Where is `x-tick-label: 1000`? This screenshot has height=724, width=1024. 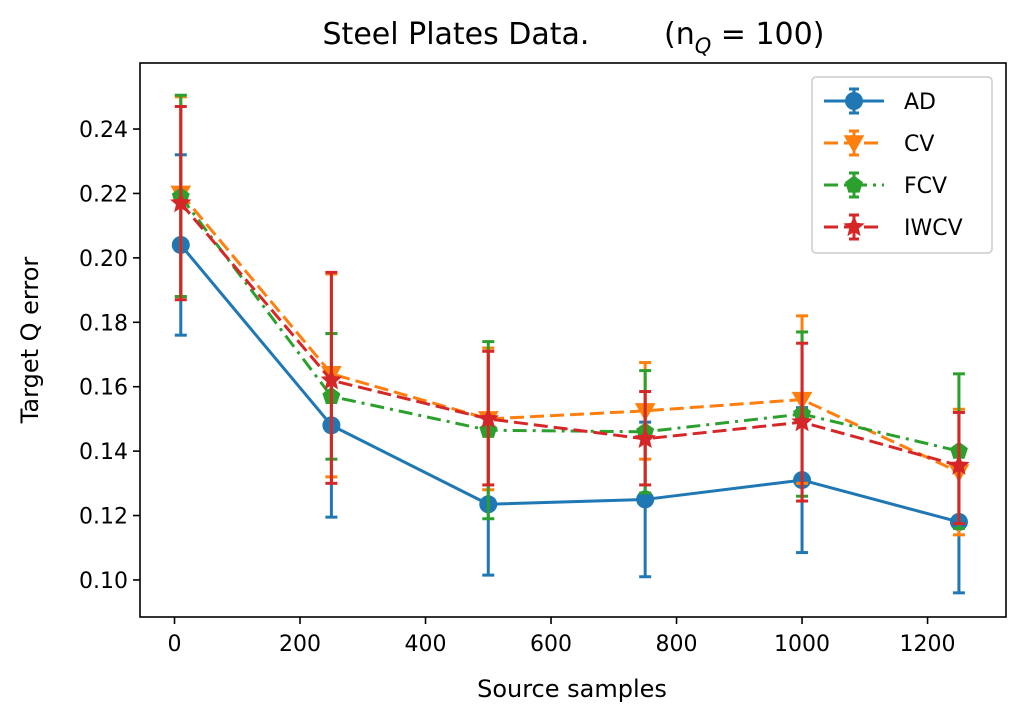
x-tick-label: 1000 is located at coordinates (802, 644).